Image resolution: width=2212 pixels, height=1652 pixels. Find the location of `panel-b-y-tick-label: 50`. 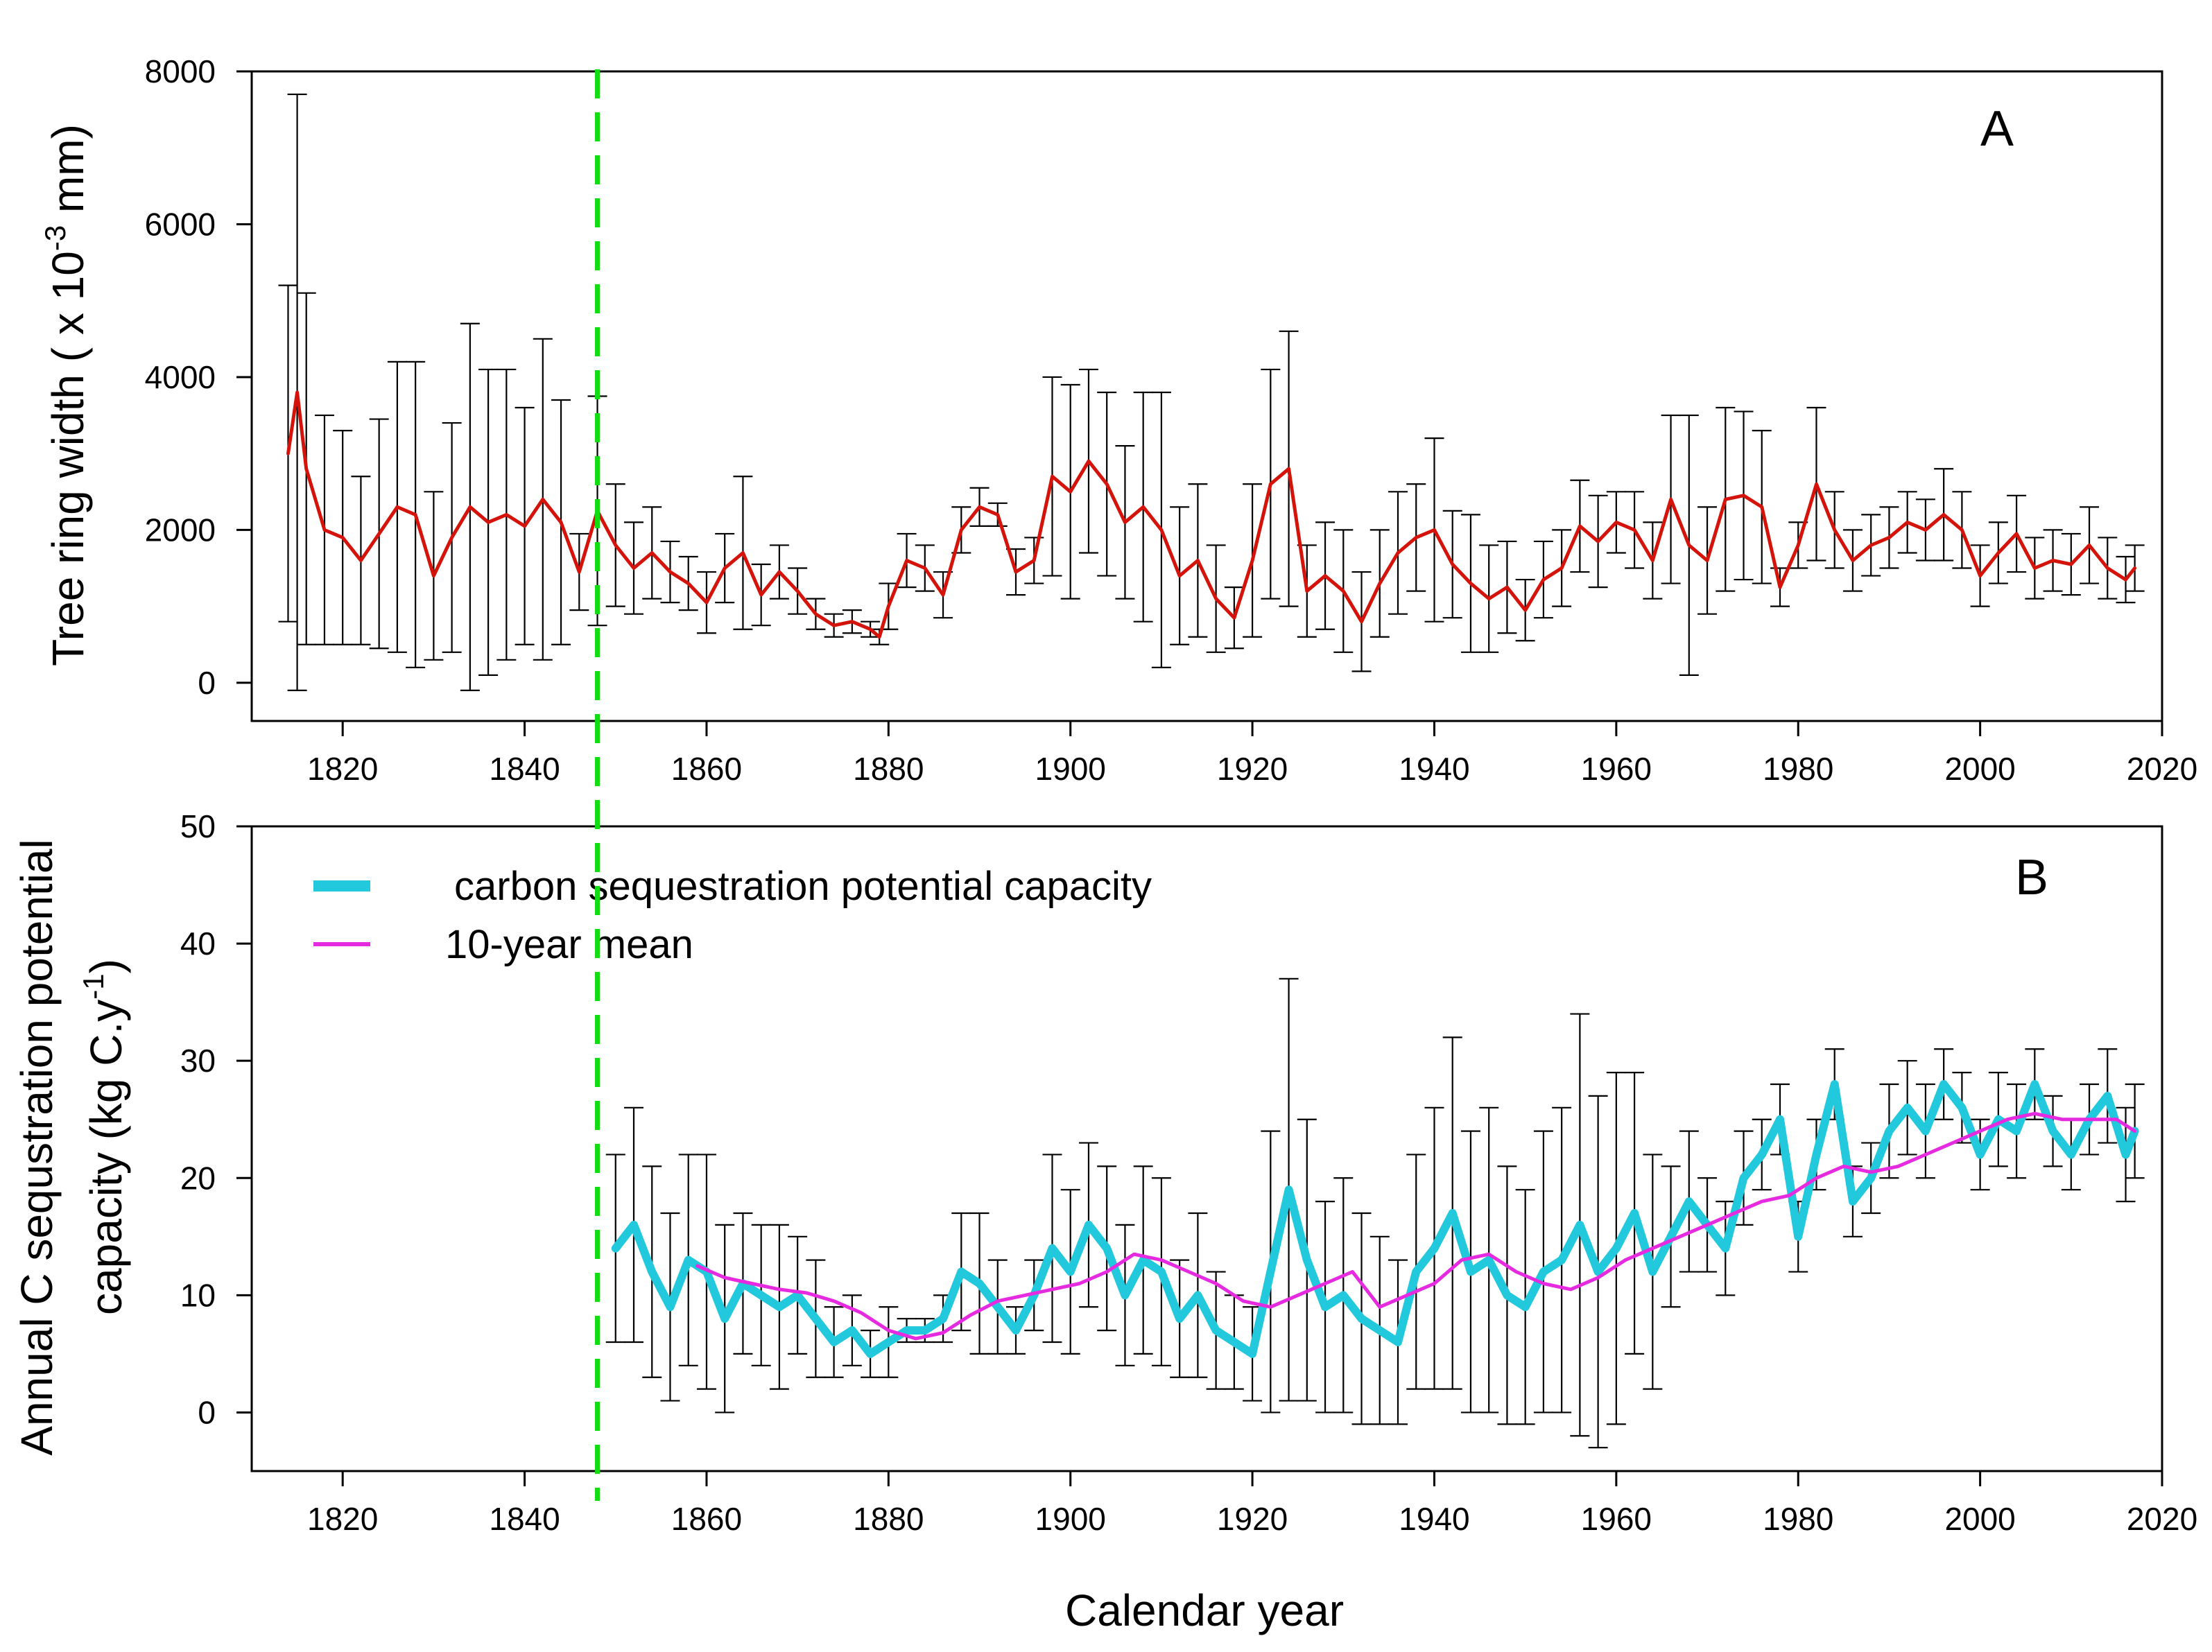

panel-b-y-tick-label: 50 is located at coordinates (198, 826).